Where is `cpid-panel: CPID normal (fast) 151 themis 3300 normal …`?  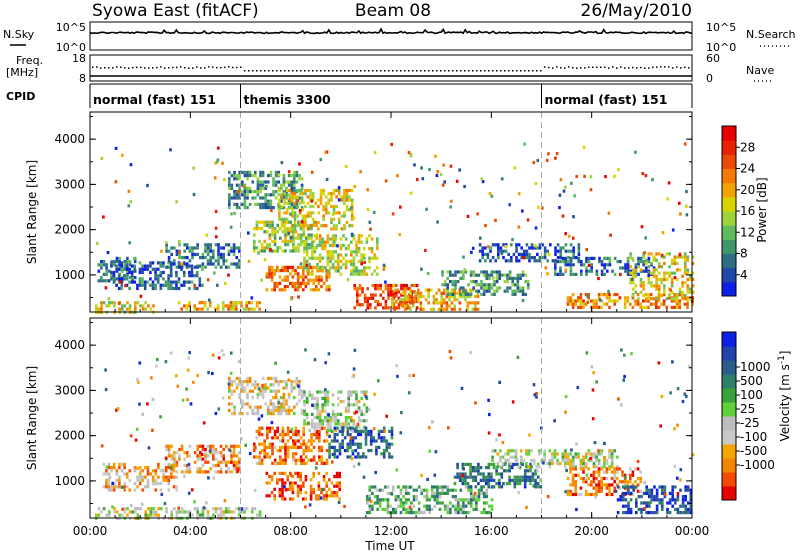 cpid-panel: CPID normal (fast) 151 themis 3300 normal … is located at coordinates (349, 95).